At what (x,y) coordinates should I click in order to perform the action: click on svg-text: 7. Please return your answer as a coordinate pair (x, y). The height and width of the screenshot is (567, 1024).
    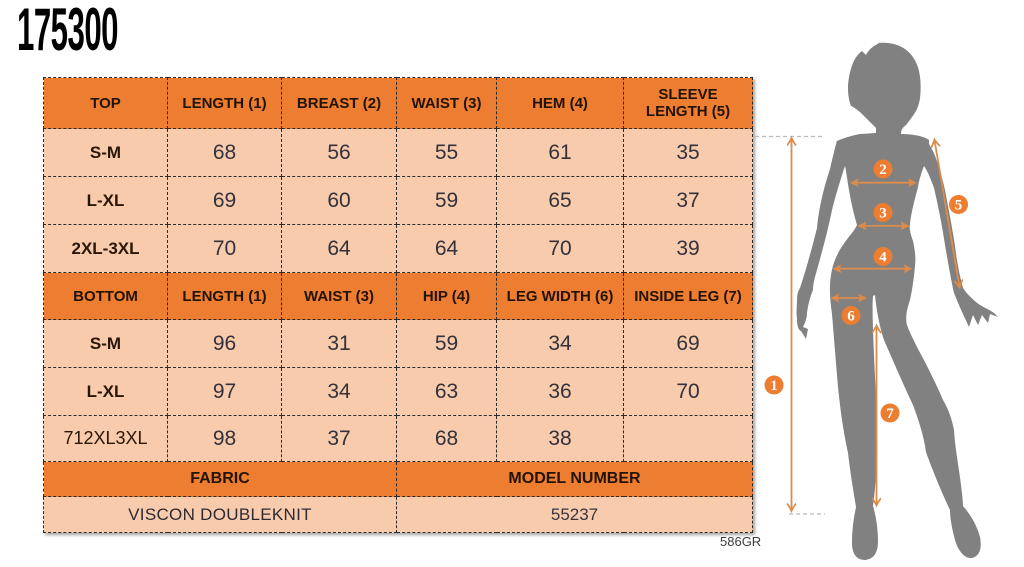
    Looking at the image, I should click on (890, 414).